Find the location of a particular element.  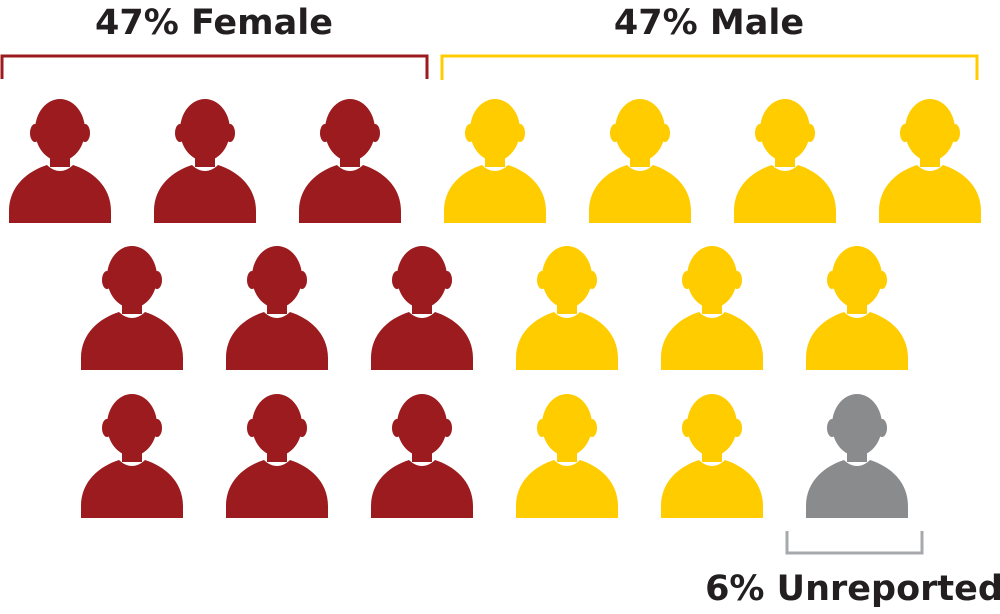

unreported-label: 6% Unreported is located at coordinates (852, 589).